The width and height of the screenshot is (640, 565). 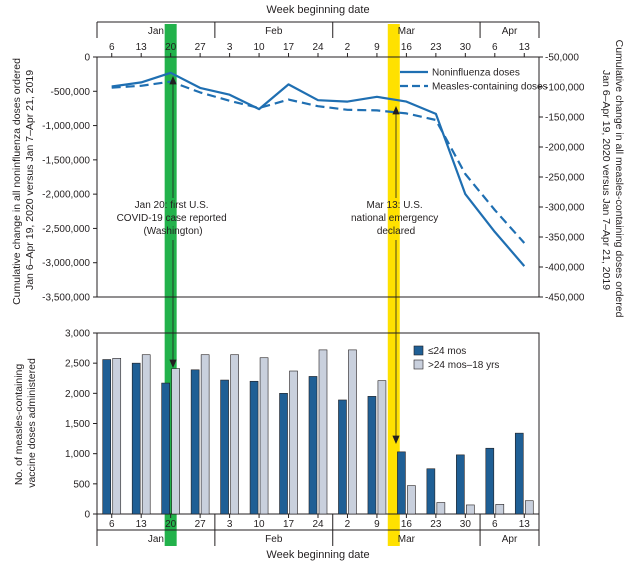 What do you see at coordinates (156, 31) in the screenshot?
I see `top-month-label: Jan` at bounding box center [156, 31].